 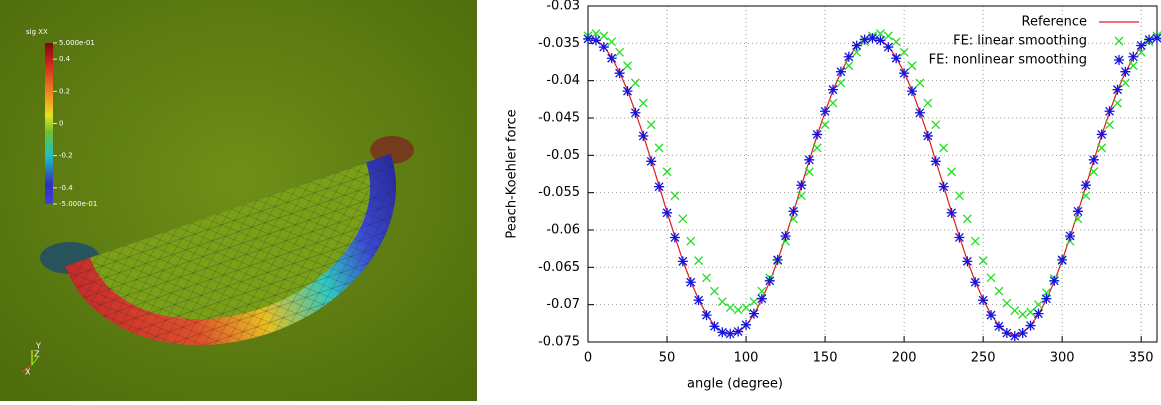 What do you see at coordinates (559, 342) in the screenshot?
I see `y-tick-label: -0.075` at bounding box center [559, 342].